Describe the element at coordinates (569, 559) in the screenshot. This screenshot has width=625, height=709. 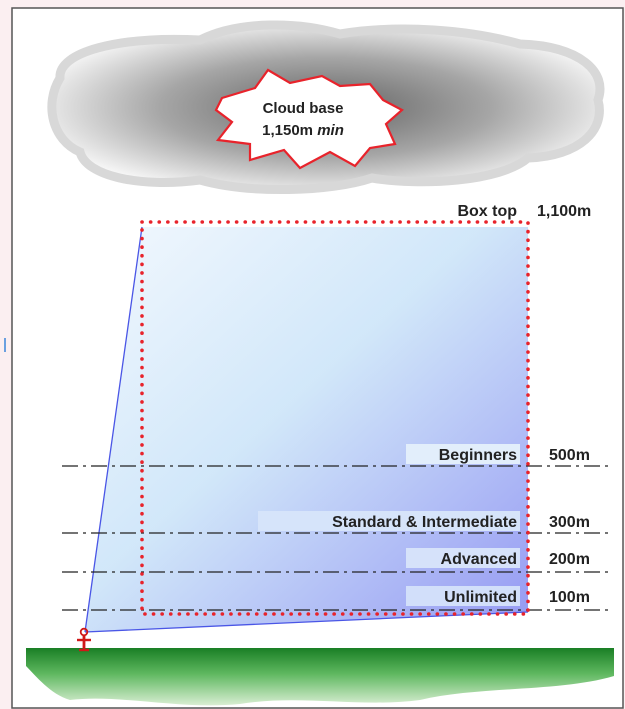
I see `level-altitude-advanced: 200m` at that location.